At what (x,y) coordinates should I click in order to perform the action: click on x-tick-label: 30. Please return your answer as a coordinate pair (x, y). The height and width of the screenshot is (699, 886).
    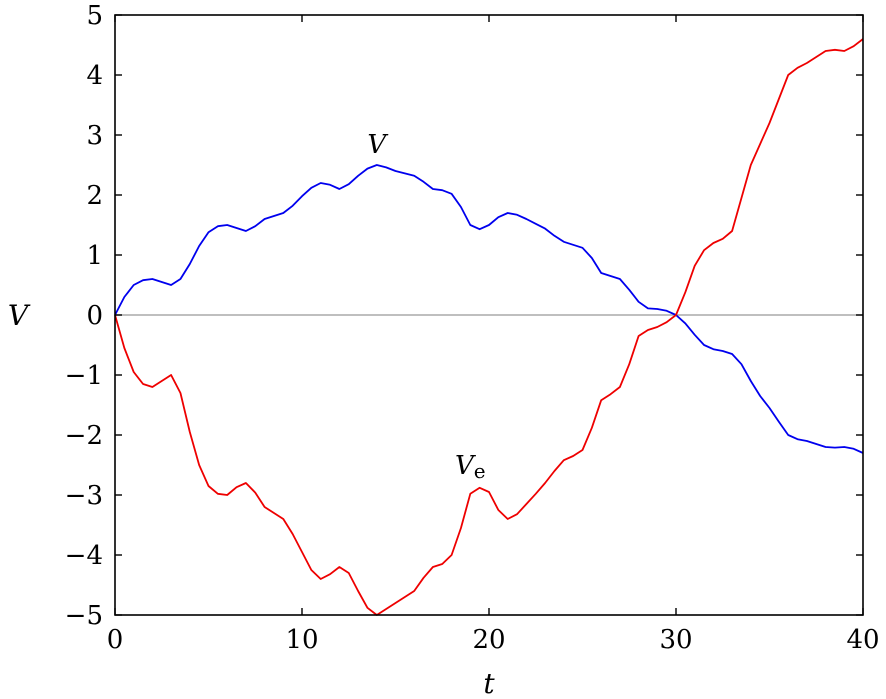
    Looking at the image, I should click on (675, 640).